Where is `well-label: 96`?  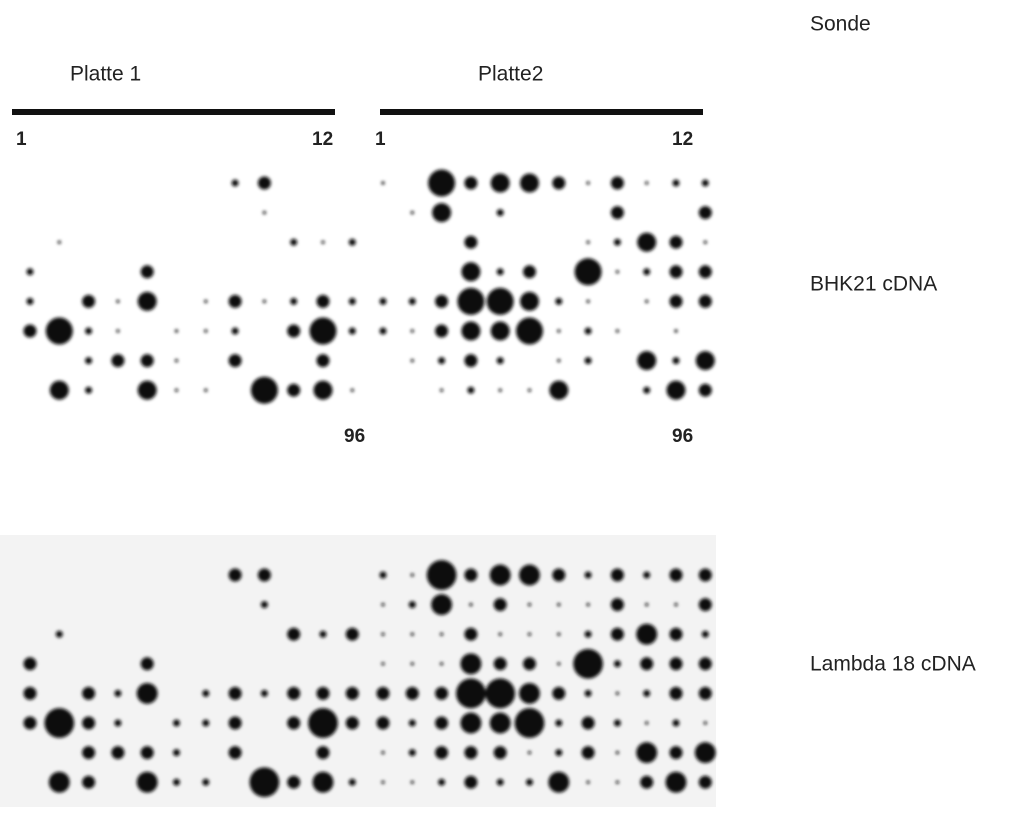 well-label: 96 is located at coordinates (682, 436).